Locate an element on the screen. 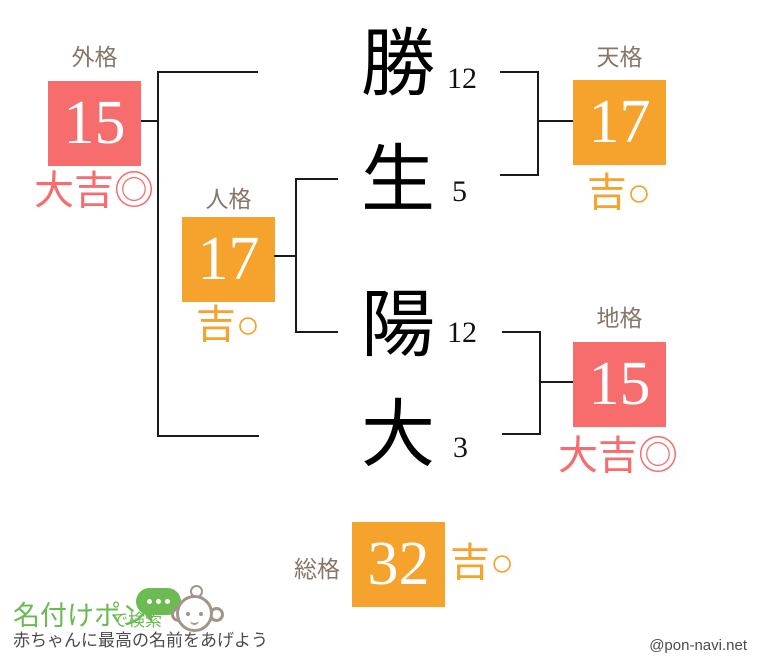 This screenshot has height=670, width=760. tenkaku-label: 天格 is located at coordinates (619, 57).